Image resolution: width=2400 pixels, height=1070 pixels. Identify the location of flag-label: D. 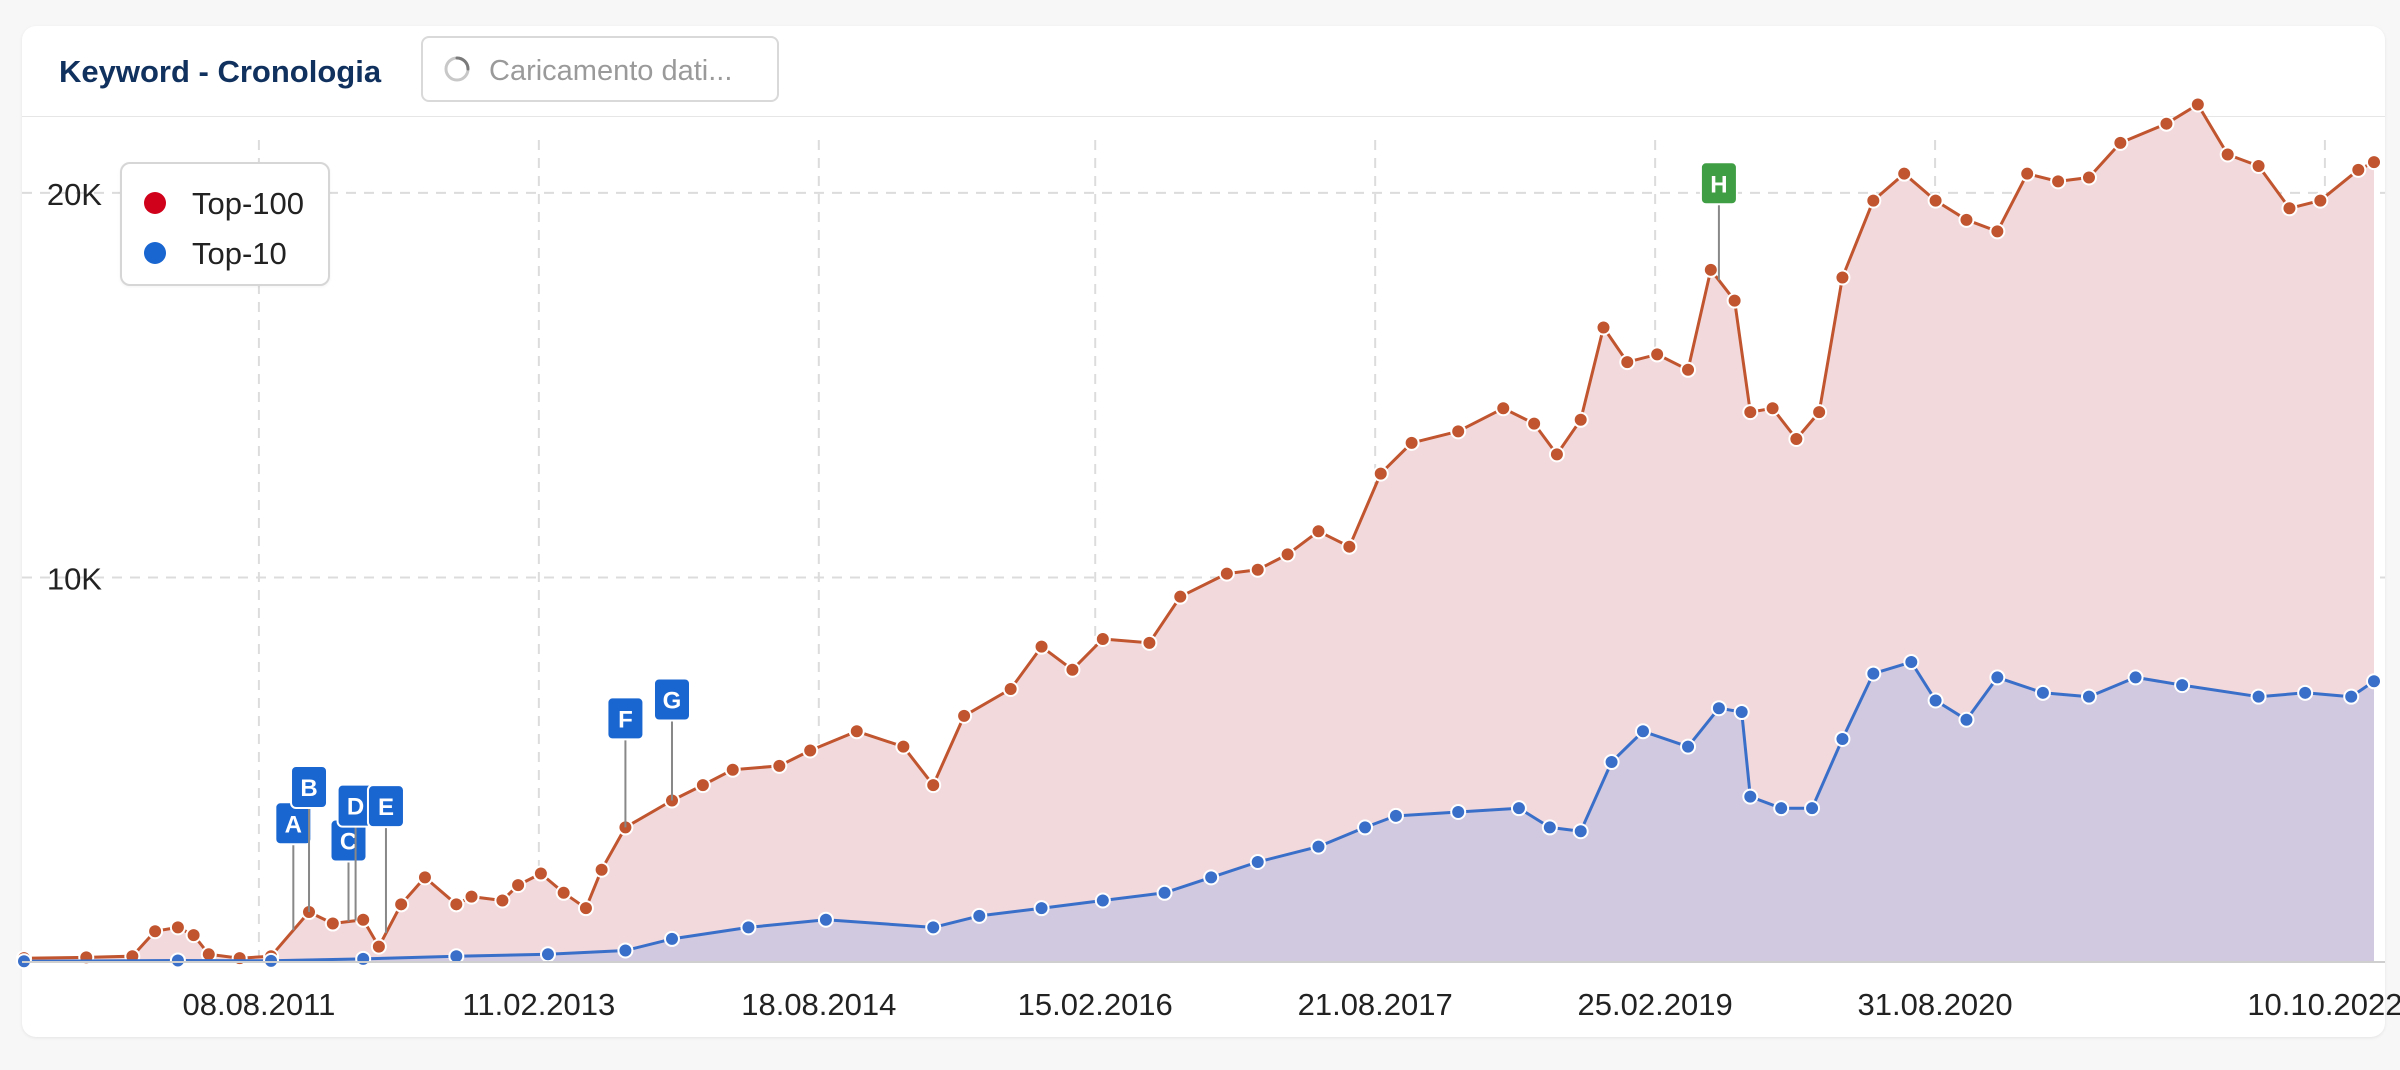
(355, 807).